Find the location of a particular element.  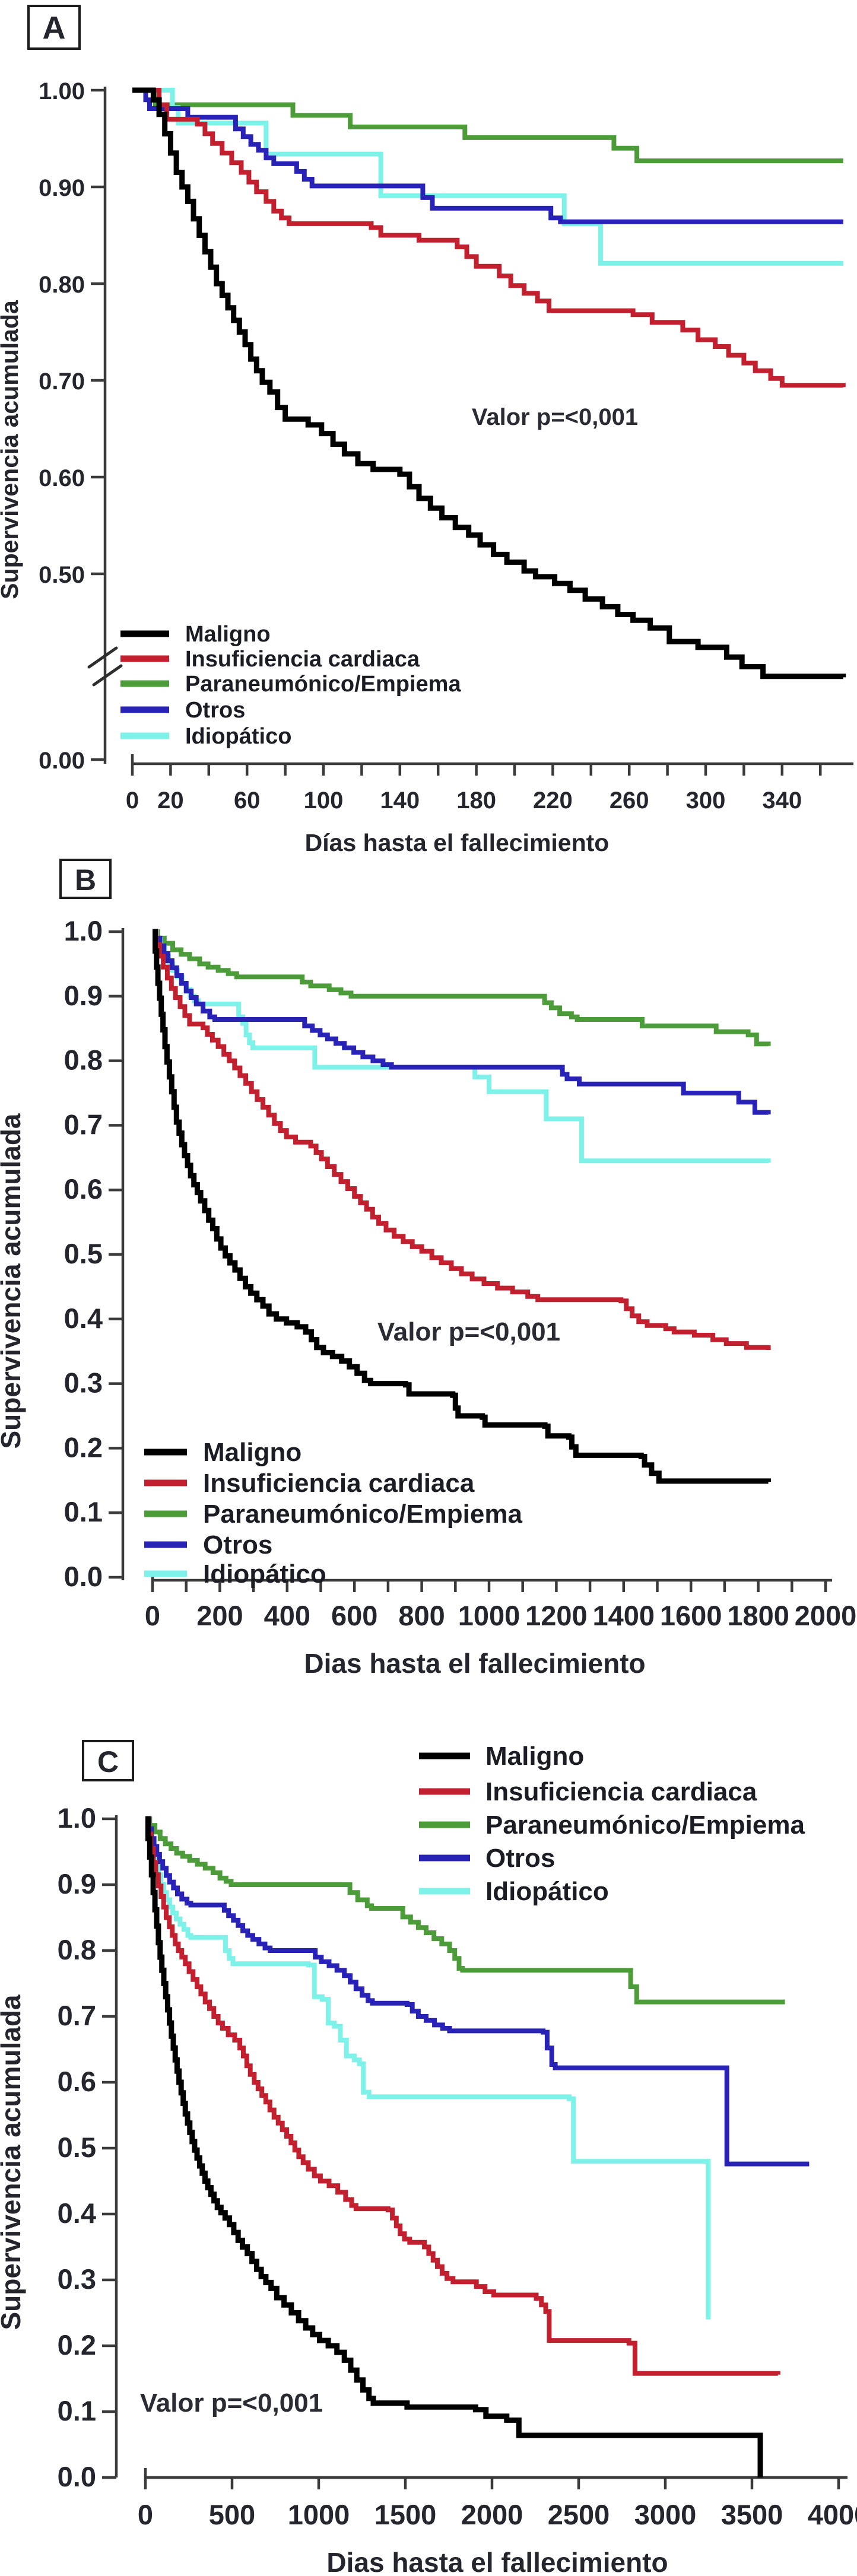

x-tick-label: 1600 is located at coordinates (691, 1615).